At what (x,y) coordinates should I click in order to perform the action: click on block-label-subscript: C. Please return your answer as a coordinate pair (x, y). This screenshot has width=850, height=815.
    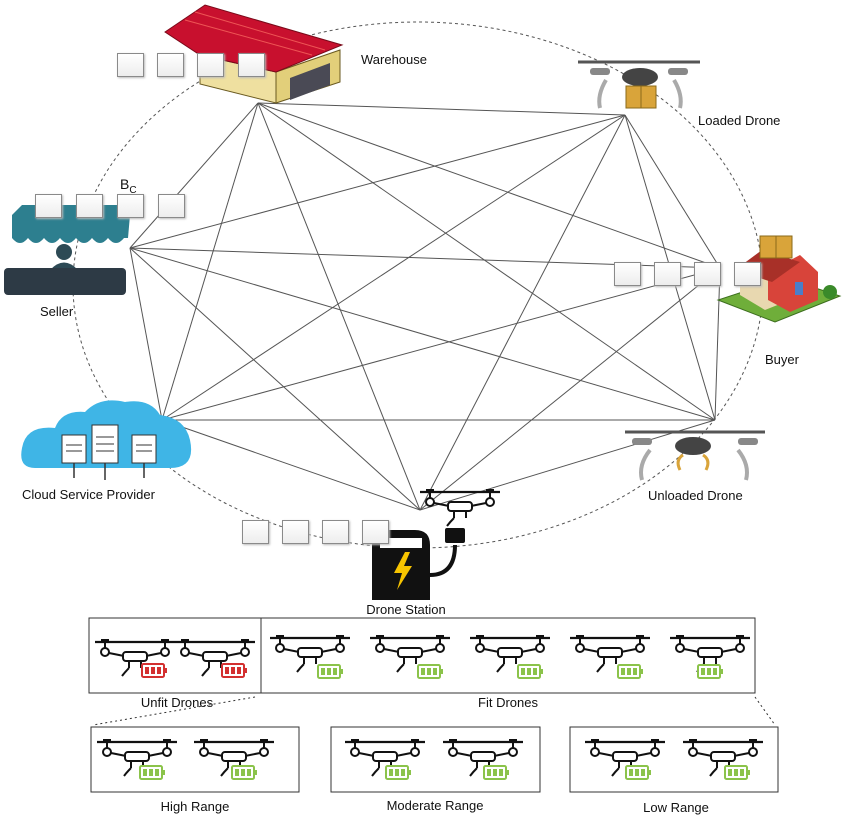
    Looking at the image, I should click on (133, 190).